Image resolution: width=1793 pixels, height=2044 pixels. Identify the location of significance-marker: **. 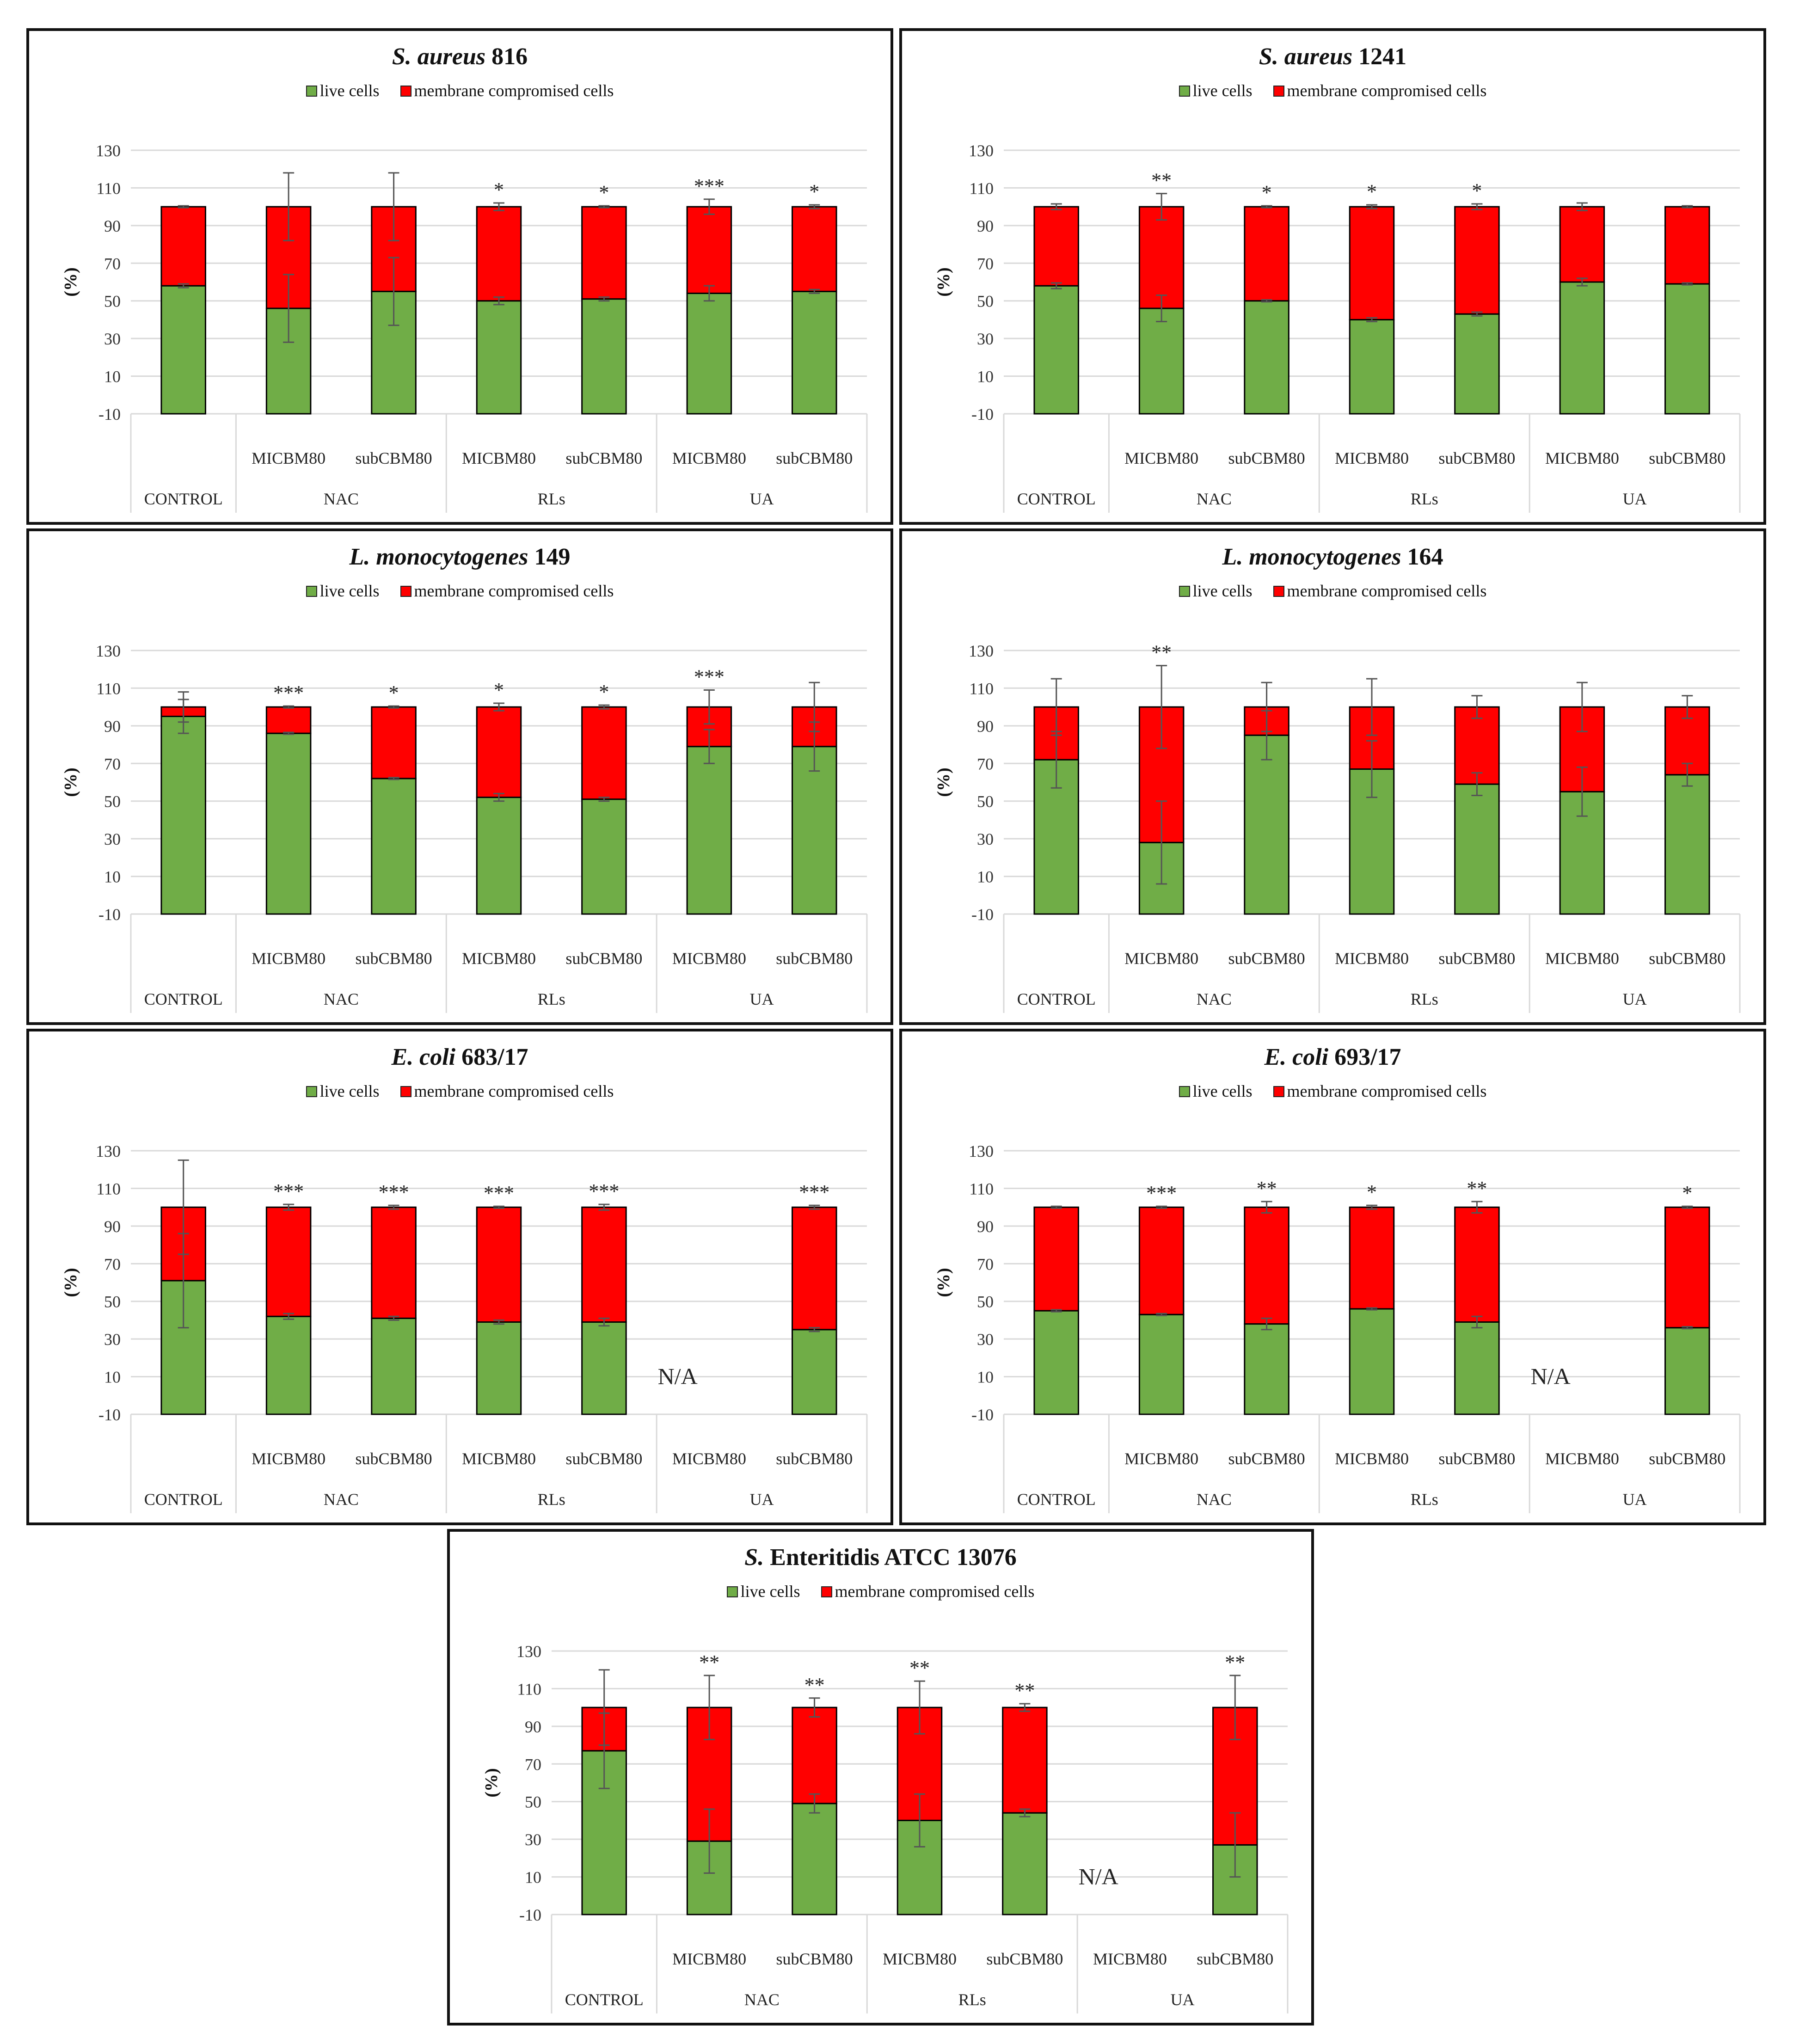
(814, 1685).